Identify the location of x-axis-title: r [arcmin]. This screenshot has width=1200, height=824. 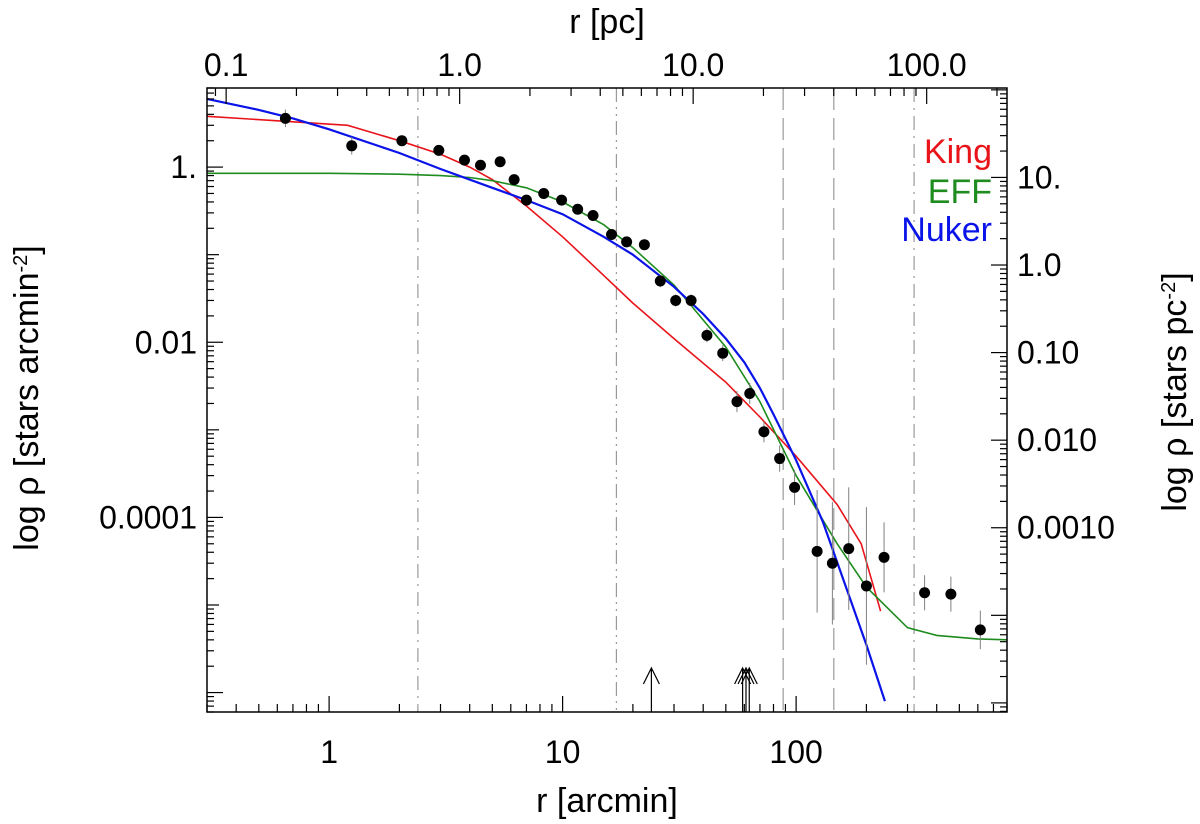
(607, 801).